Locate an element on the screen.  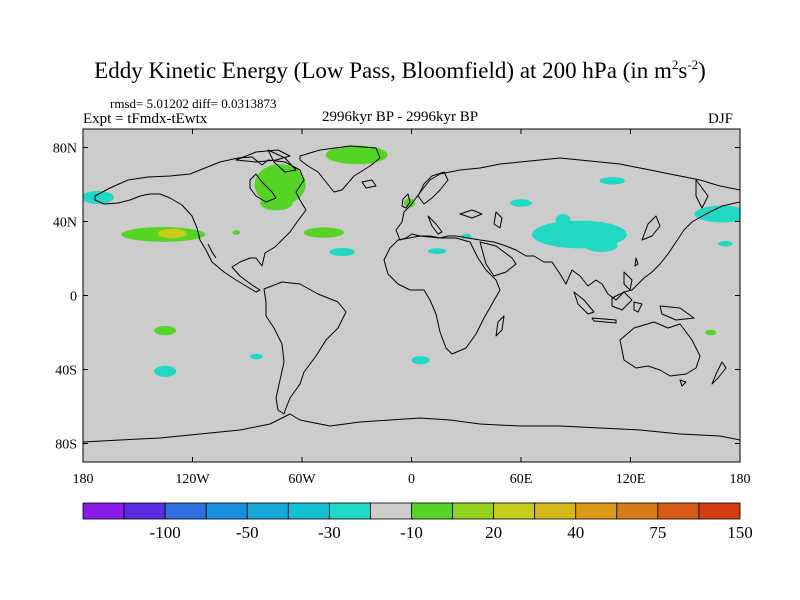
y-tick-label: 80N is located at coordinates (65, 149).